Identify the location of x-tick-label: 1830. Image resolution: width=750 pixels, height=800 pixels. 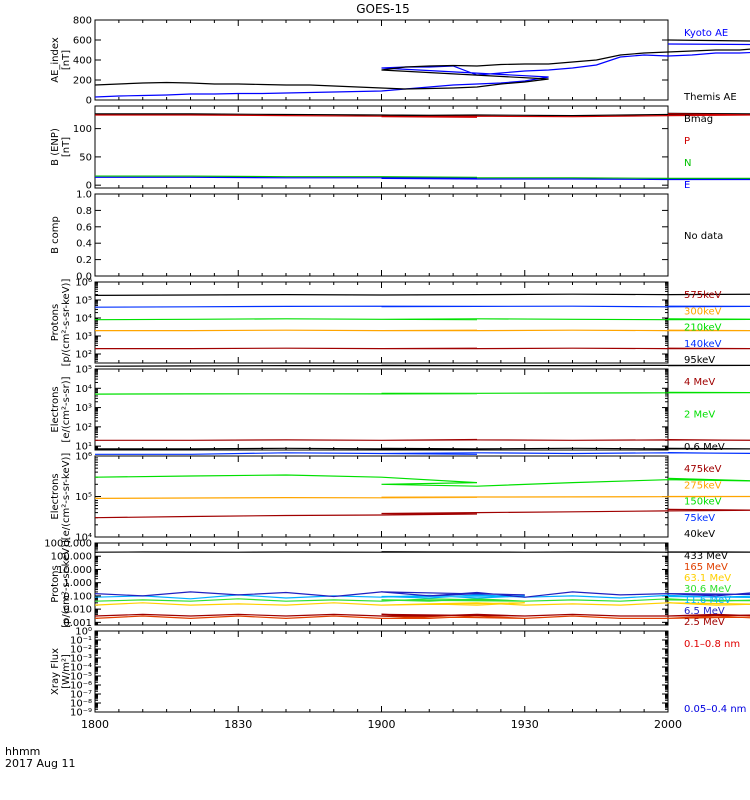
(238, 724).